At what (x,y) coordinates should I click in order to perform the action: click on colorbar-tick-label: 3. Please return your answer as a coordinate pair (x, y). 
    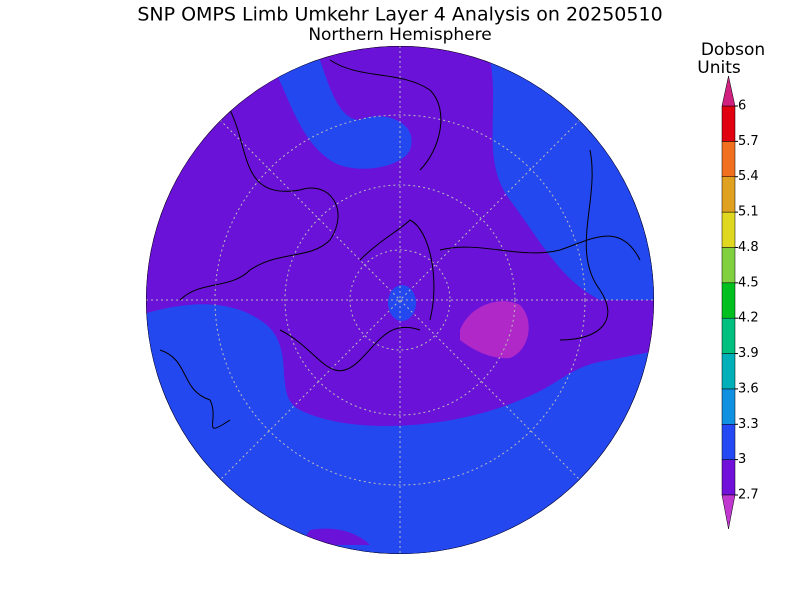
    Looking at the image, I should click on (742, 459).